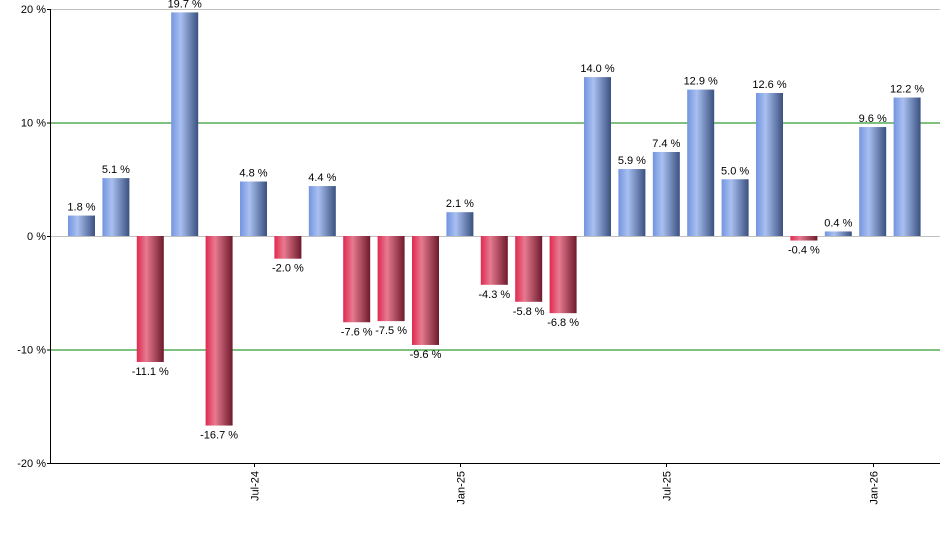 The image size is (940, 555). Describe the element at coordinates (597, 69) in the screenshot. I see `data-label: 14.0 %` at that location.